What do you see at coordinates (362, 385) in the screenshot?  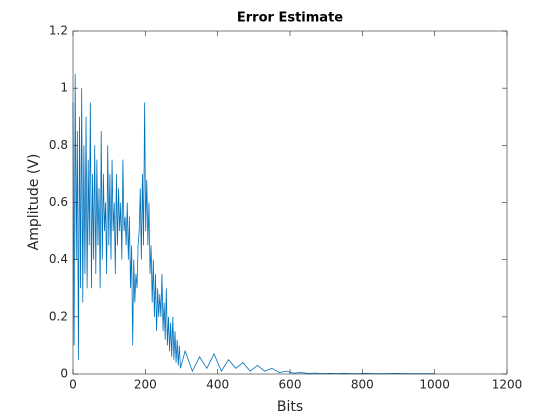 I see `x-tick-label: 800` at bounding box center [362, 385].